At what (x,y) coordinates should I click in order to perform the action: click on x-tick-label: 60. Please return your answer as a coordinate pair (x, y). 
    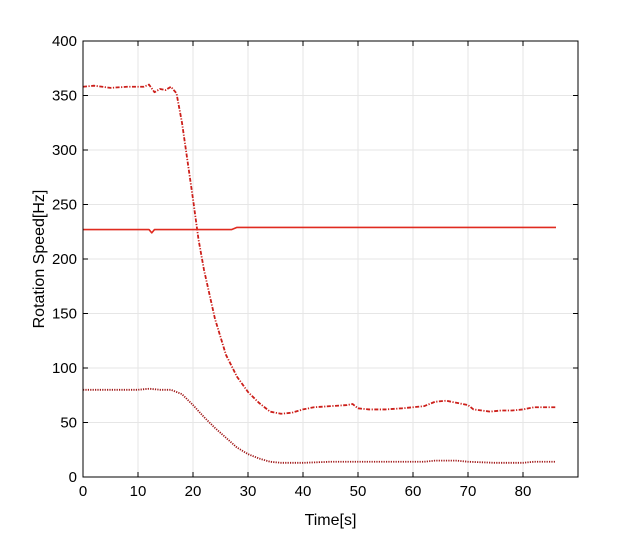
    Looking at the image, I should click on (413, 491).